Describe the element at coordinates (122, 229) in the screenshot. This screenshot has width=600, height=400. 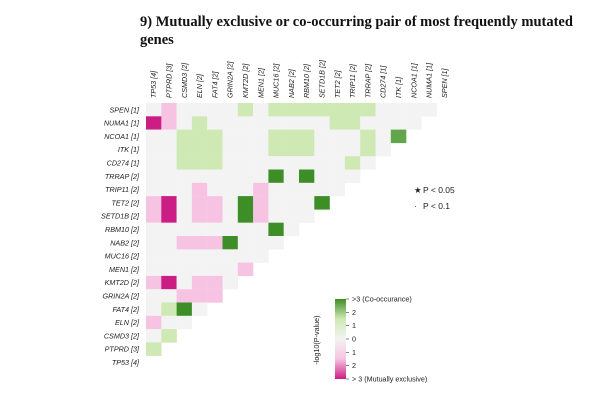
I see `row-label-rbm10-2: RBM10 [2]` at that location.